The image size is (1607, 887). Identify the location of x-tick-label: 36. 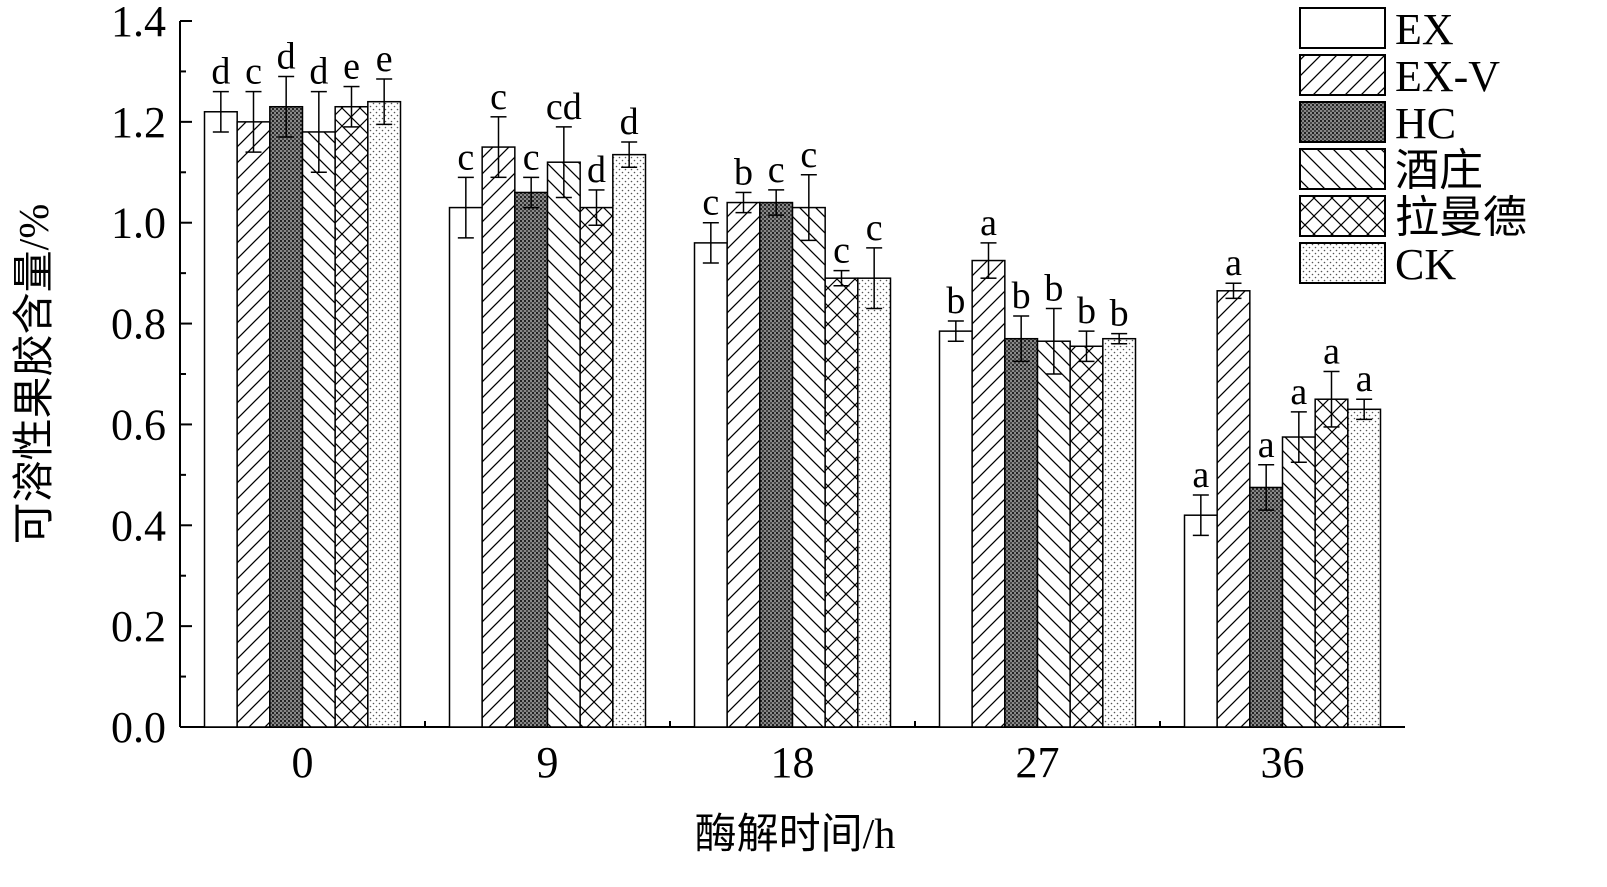
(1283, 762).